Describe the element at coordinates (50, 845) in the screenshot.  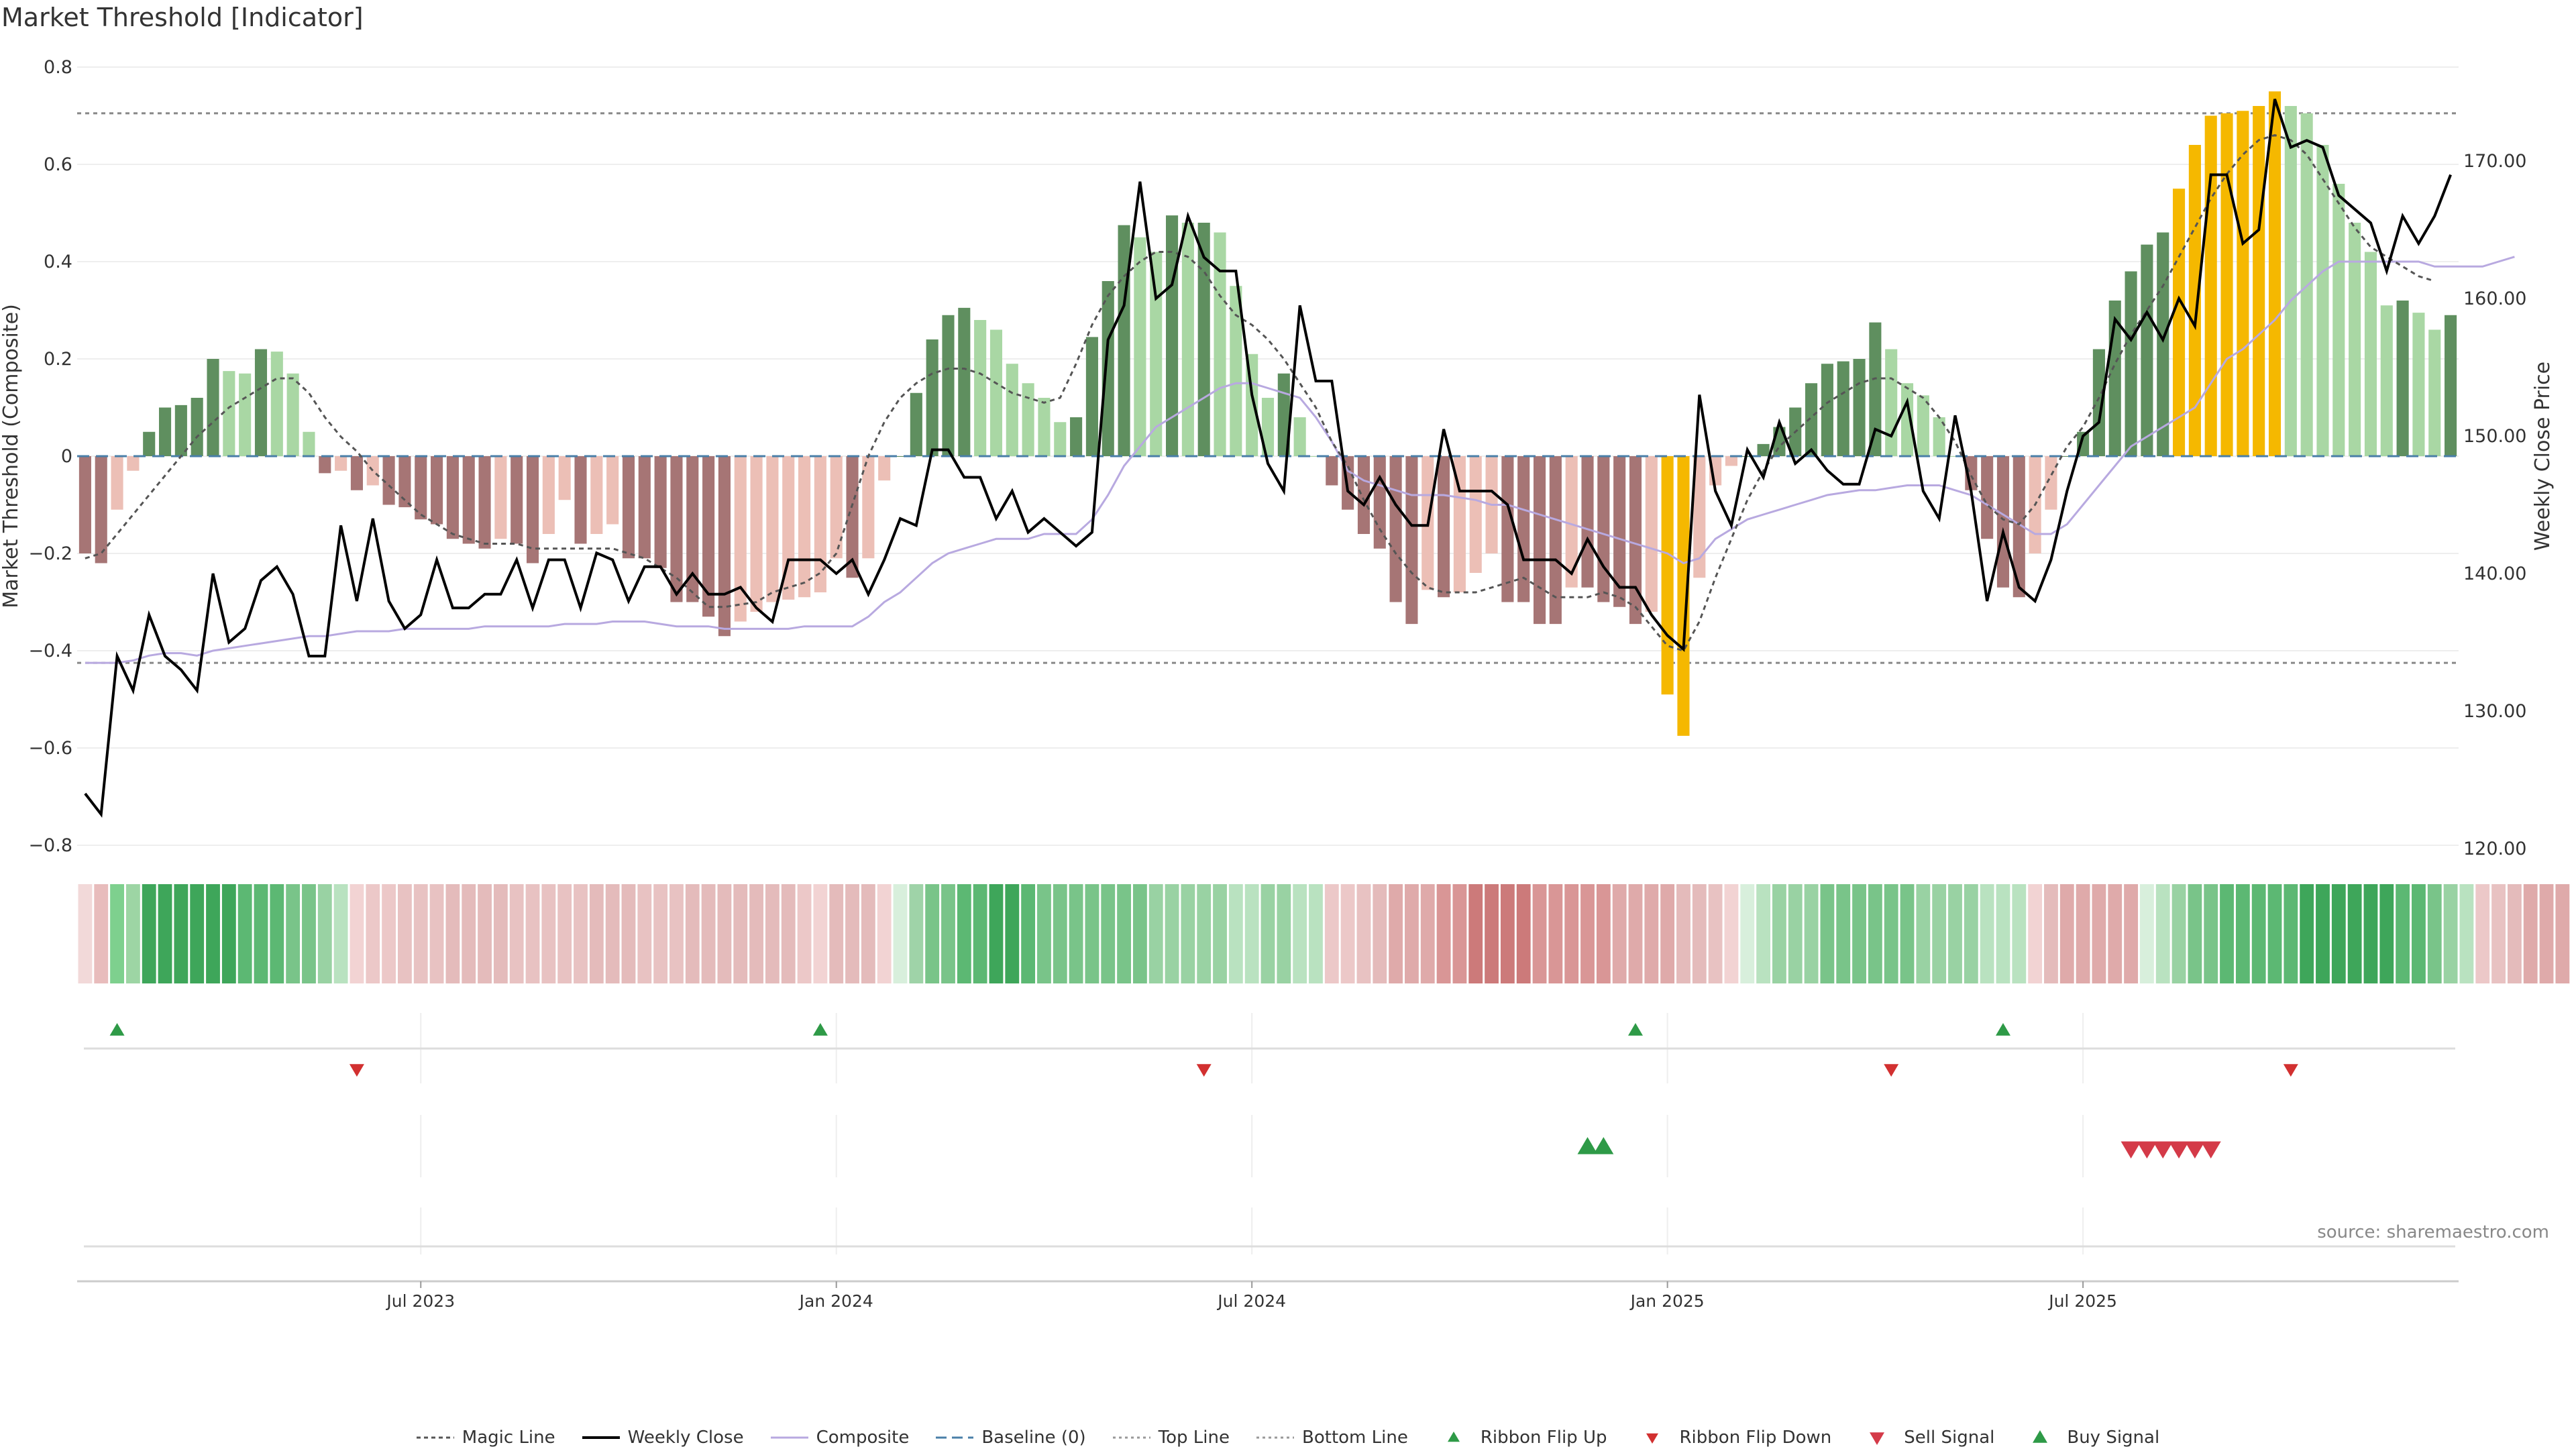
I see `y-tick-label: −0.8` at that location.